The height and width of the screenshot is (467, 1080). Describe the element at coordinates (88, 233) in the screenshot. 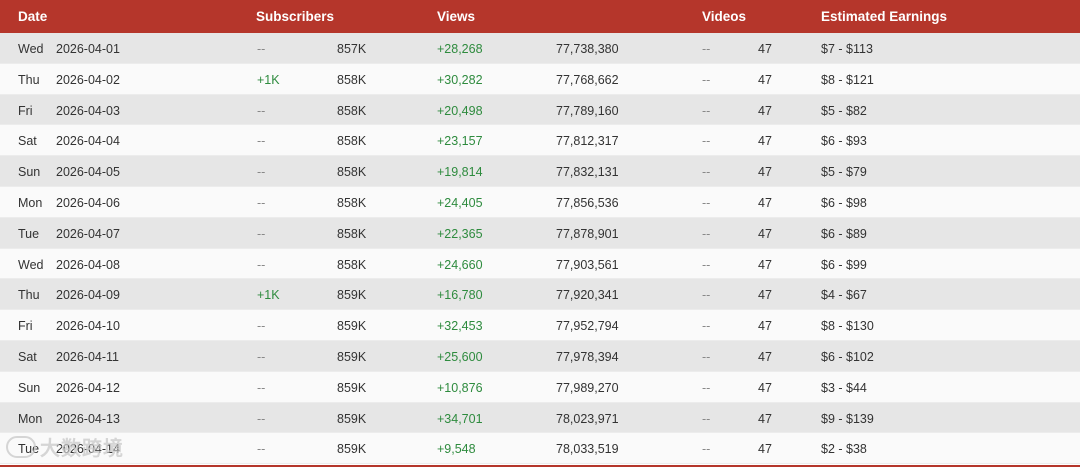

I see `row-date: 2026-04-07` at that location.